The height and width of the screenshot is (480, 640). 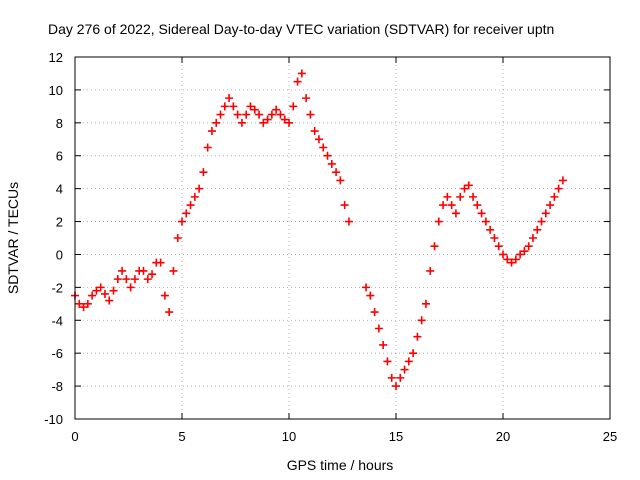 What do you see at coordinates (610, 436) in the screenshot?
I see `x-tick-label: 25` at bounding box center [610, 436].